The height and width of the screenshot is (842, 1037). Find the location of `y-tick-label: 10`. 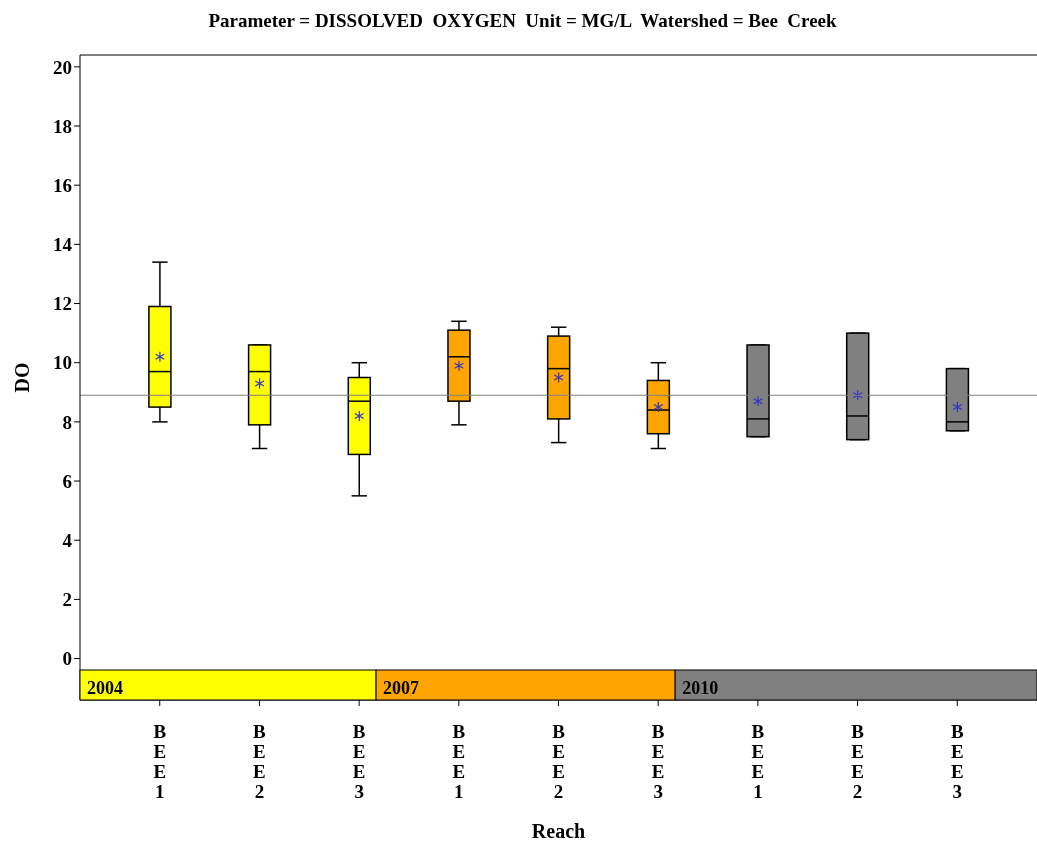

y-tick-label: 10 is located at coordinates (62, 363).